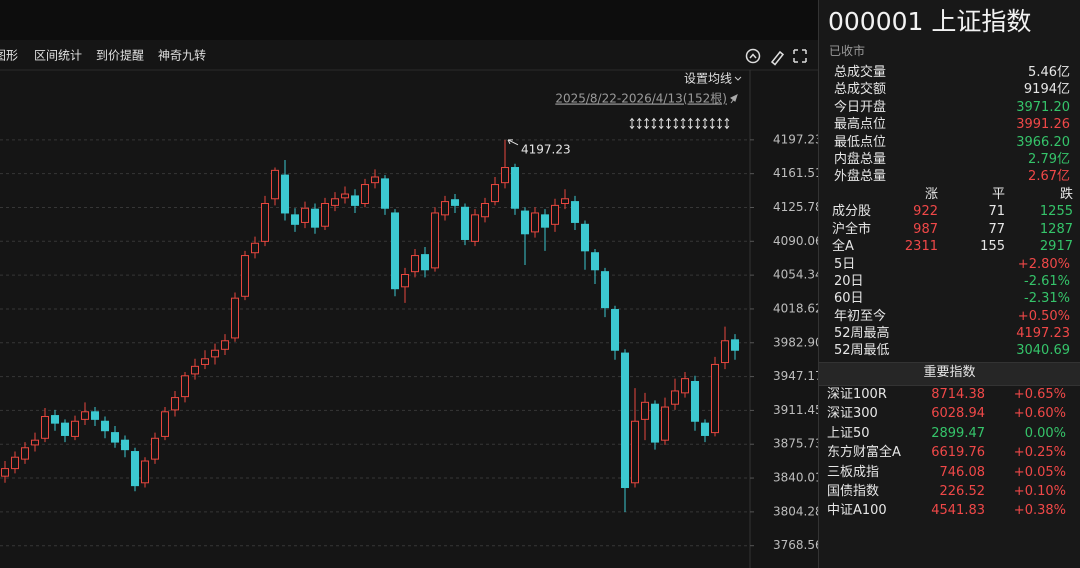  What do you see at coordinates (998, 194) in the screenshot?
I see `breadth-header: 平` at bounding box center [998, 194].